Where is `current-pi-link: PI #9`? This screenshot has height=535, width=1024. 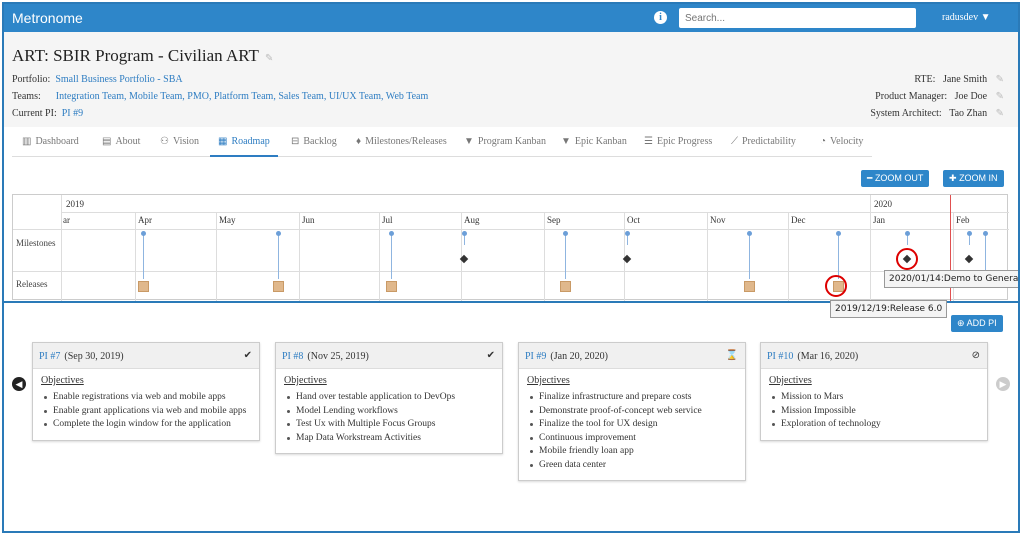
current-pi-link: PI #9 is located at coordinates (72, 113).